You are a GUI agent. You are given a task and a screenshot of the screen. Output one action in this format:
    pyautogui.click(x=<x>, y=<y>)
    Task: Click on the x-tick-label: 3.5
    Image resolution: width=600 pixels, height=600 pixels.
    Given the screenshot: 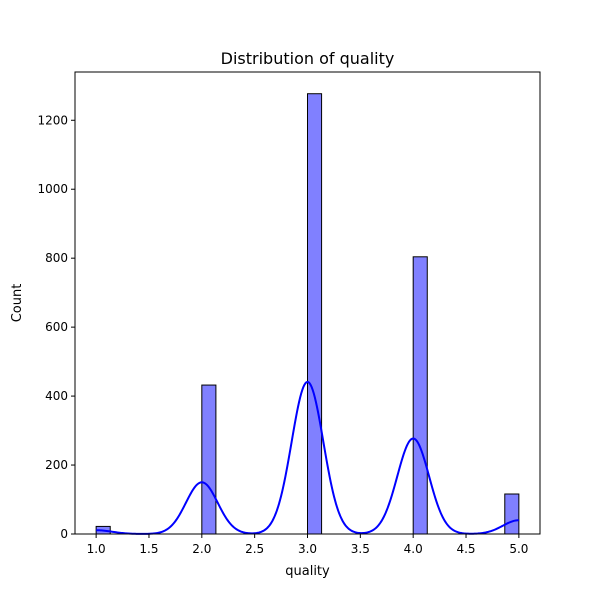 What is the action you would take?
    pyautogui.click(x=360, y=549)
    